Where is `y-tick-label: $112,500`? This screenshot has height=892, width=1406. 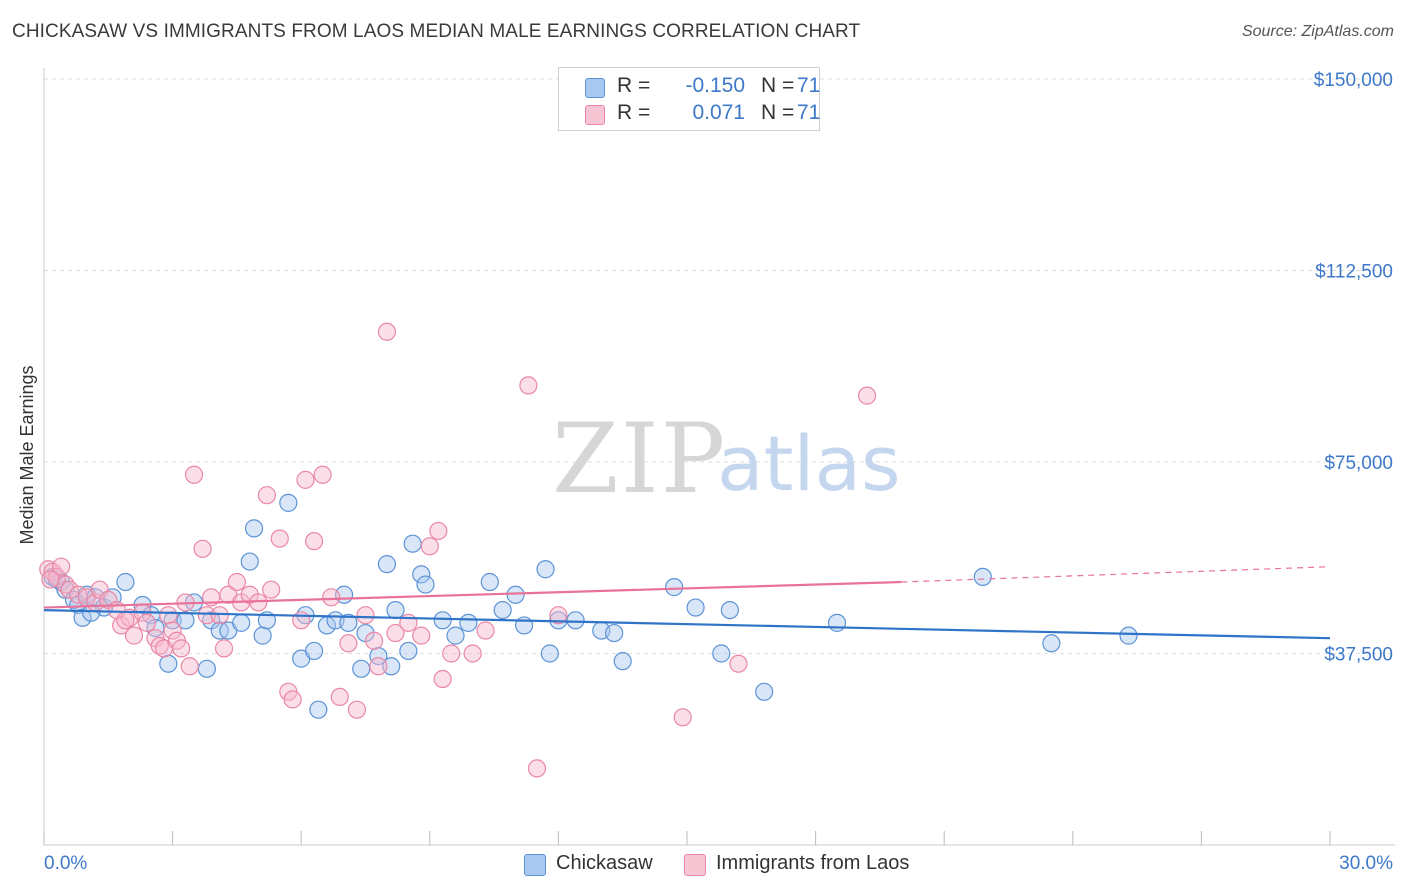 y-tick-label: $112,500 is located at coordinates (1354, 272).